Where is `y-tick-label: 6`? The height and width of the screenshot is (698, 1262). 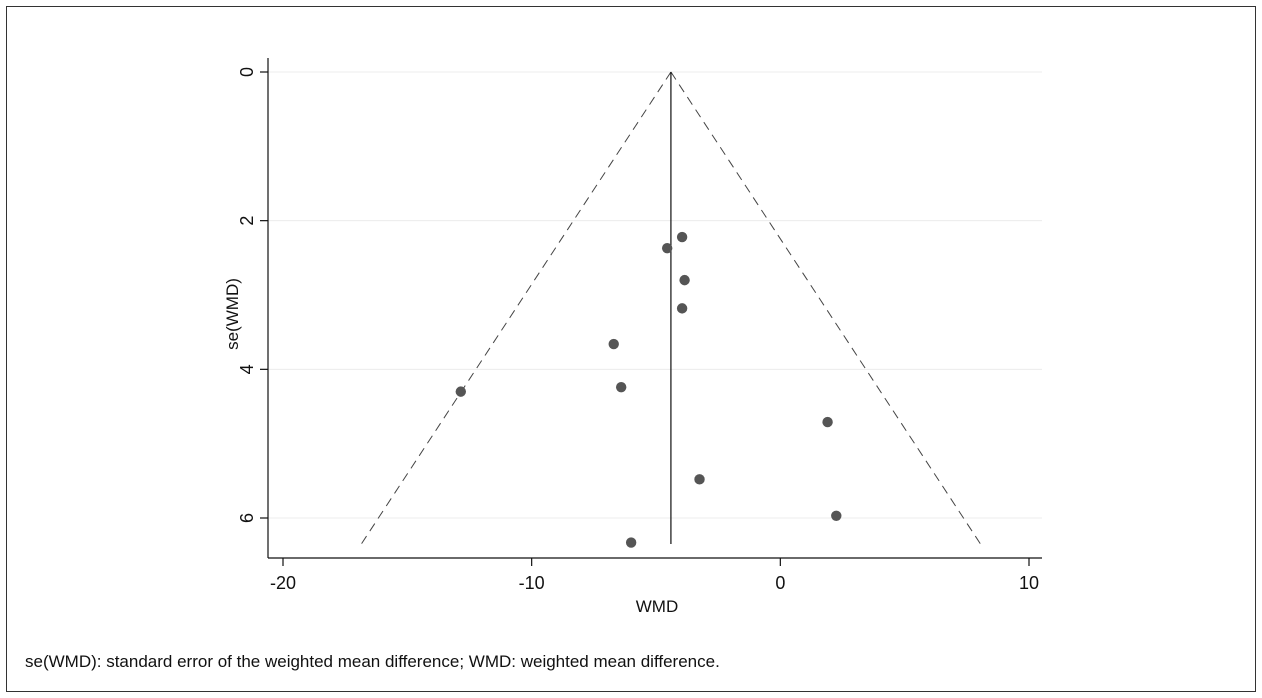 y-tick-label: 6 is located at coordinates (247, 518).